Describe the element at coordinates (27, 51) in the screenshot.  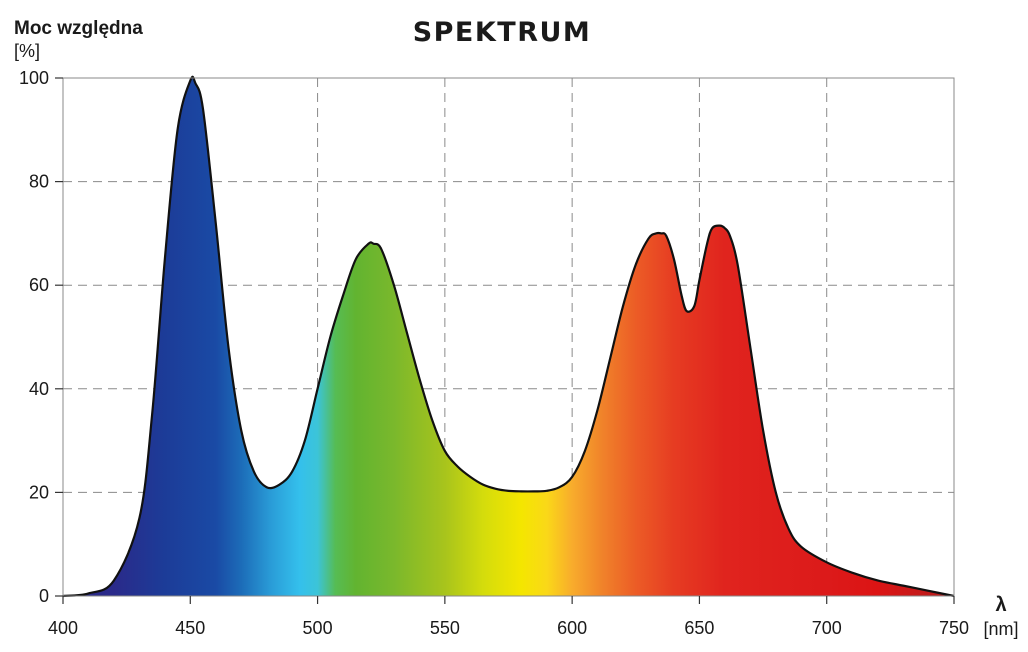
I see `y-axis-unit: [%]` at that location.